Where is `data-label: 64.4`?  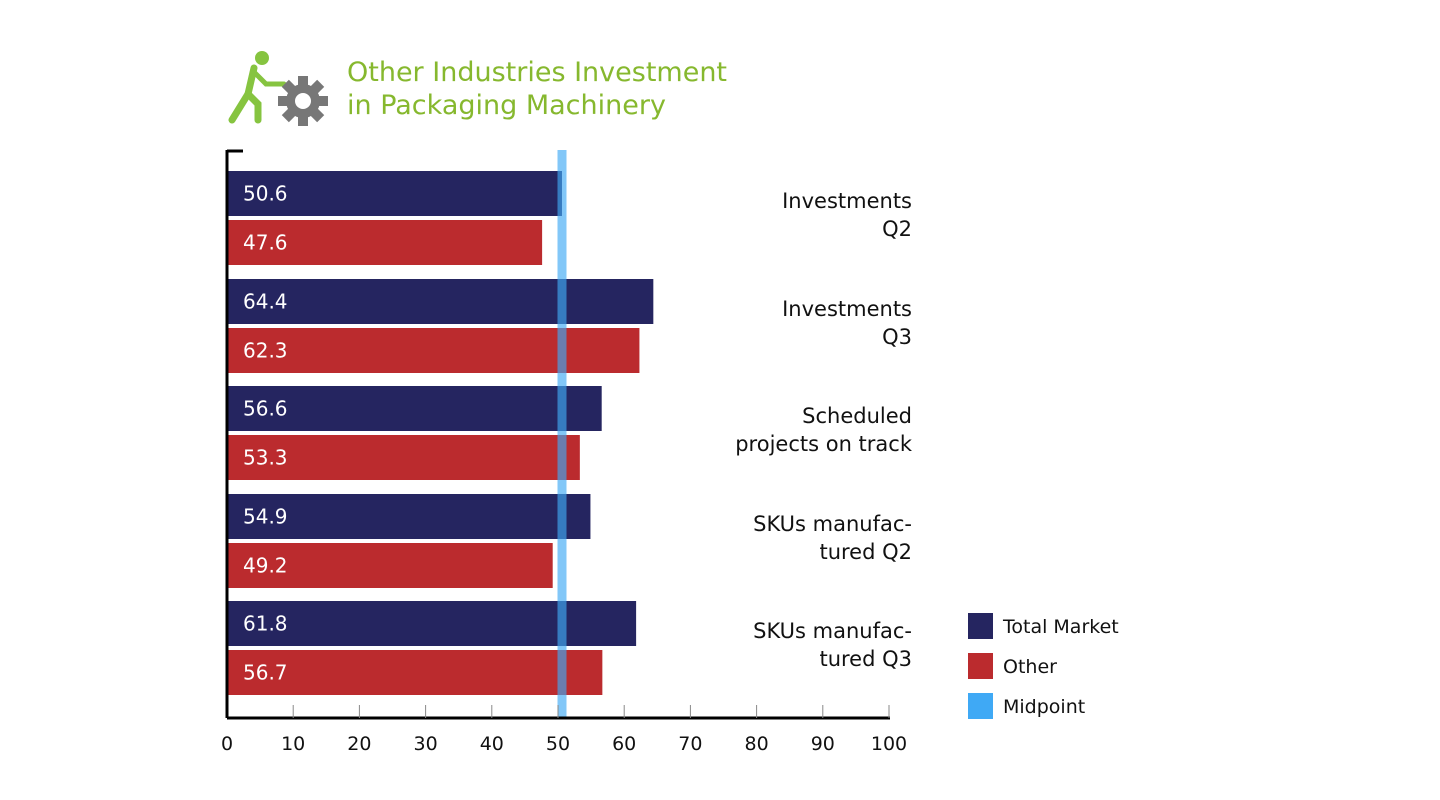 data-label: 64.4 is located at coordinates (265, 302).